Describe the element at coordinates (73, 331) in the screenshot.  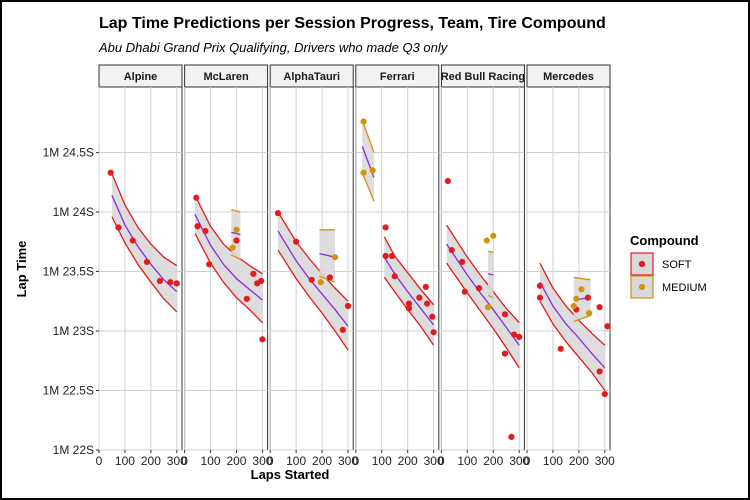
I see `y-tick-label: 1M 23S` at that location.